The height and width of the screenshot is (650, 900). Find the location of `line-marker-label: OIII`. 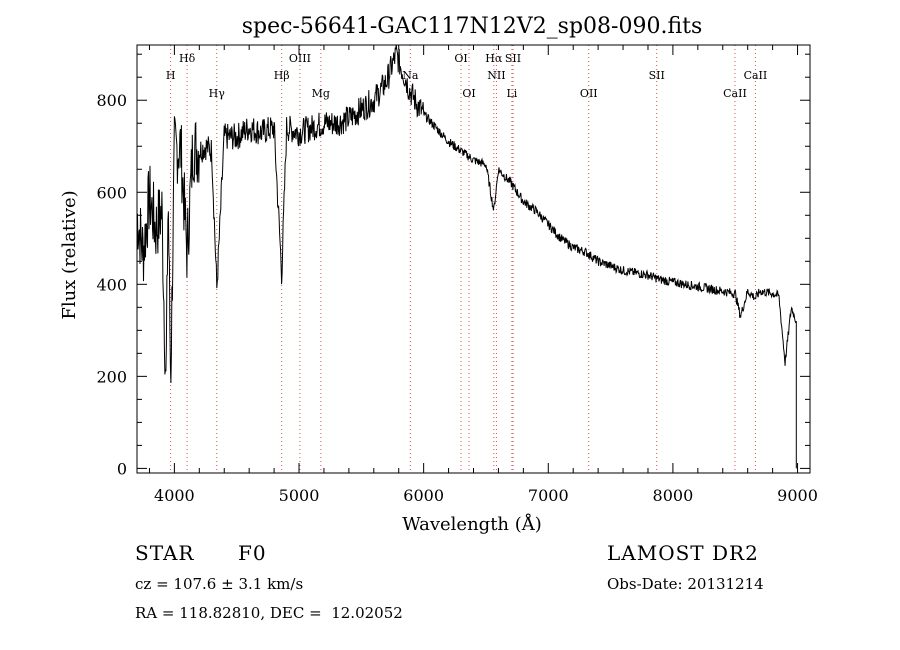

line-marker-label: OIII is located at coordinates (300, 58).